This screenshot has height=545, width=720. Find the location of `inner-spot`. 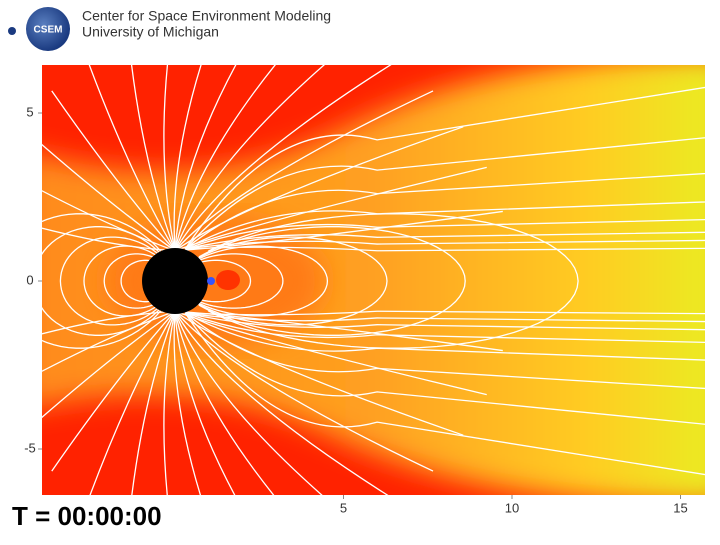

inner-spot is located at coordinates (228, 280).